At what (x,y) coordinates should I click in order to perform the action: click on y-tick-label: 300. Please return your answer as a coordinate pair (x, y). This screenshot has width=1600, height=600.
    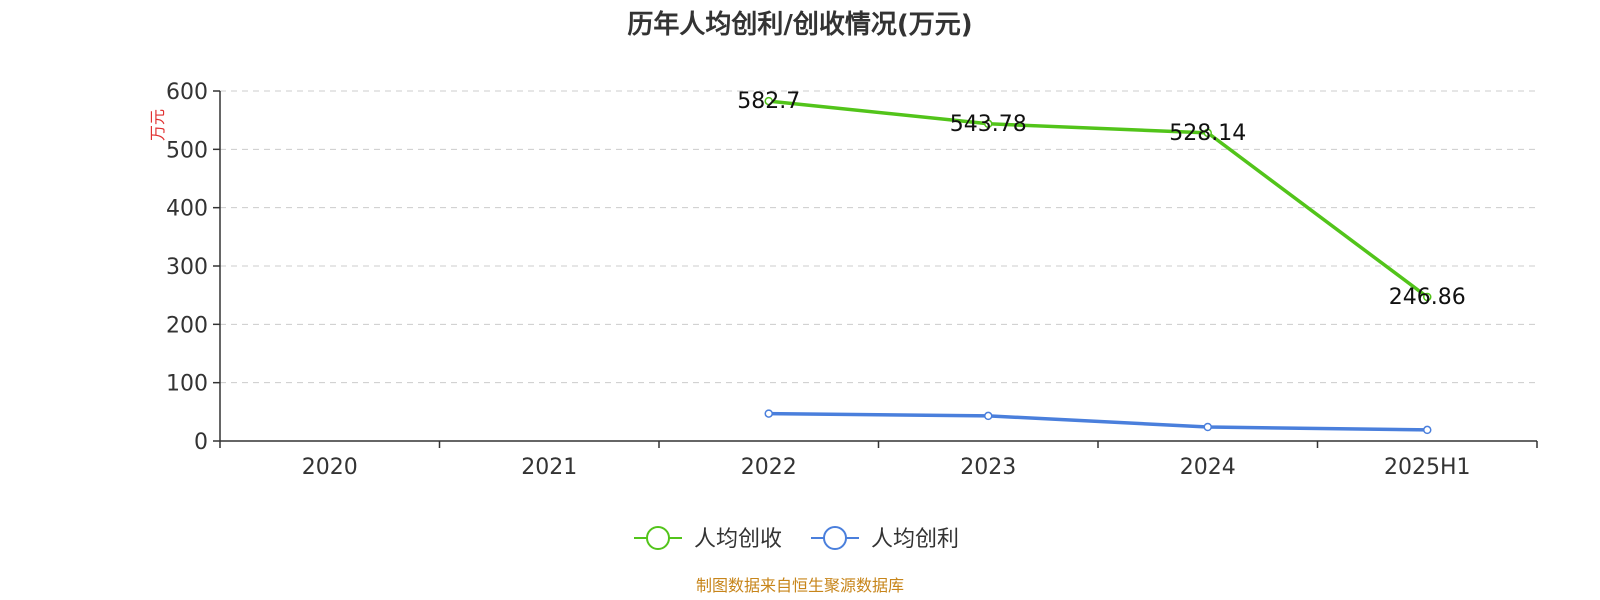
    Looking at the image, I should click on (187, 267).